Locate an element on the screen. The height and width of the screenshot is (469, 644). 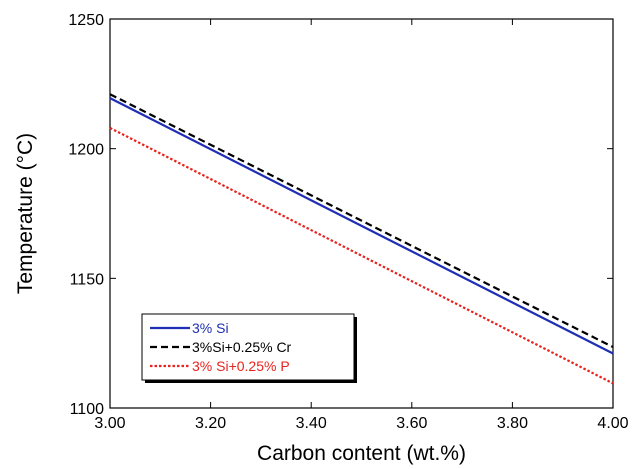
x-tick-label: 3.20 is located at coordinates (210, 423).